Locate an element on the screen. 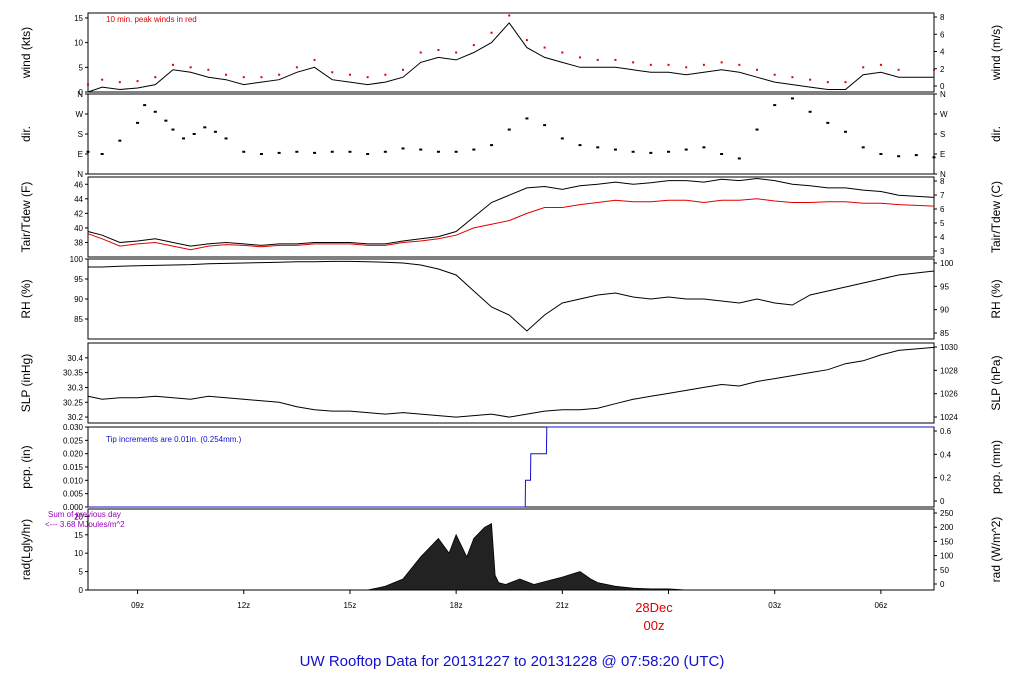 The height and width of the screenshot is (700, 1024). y-tick-label: S is located at coordinates (80, 134).